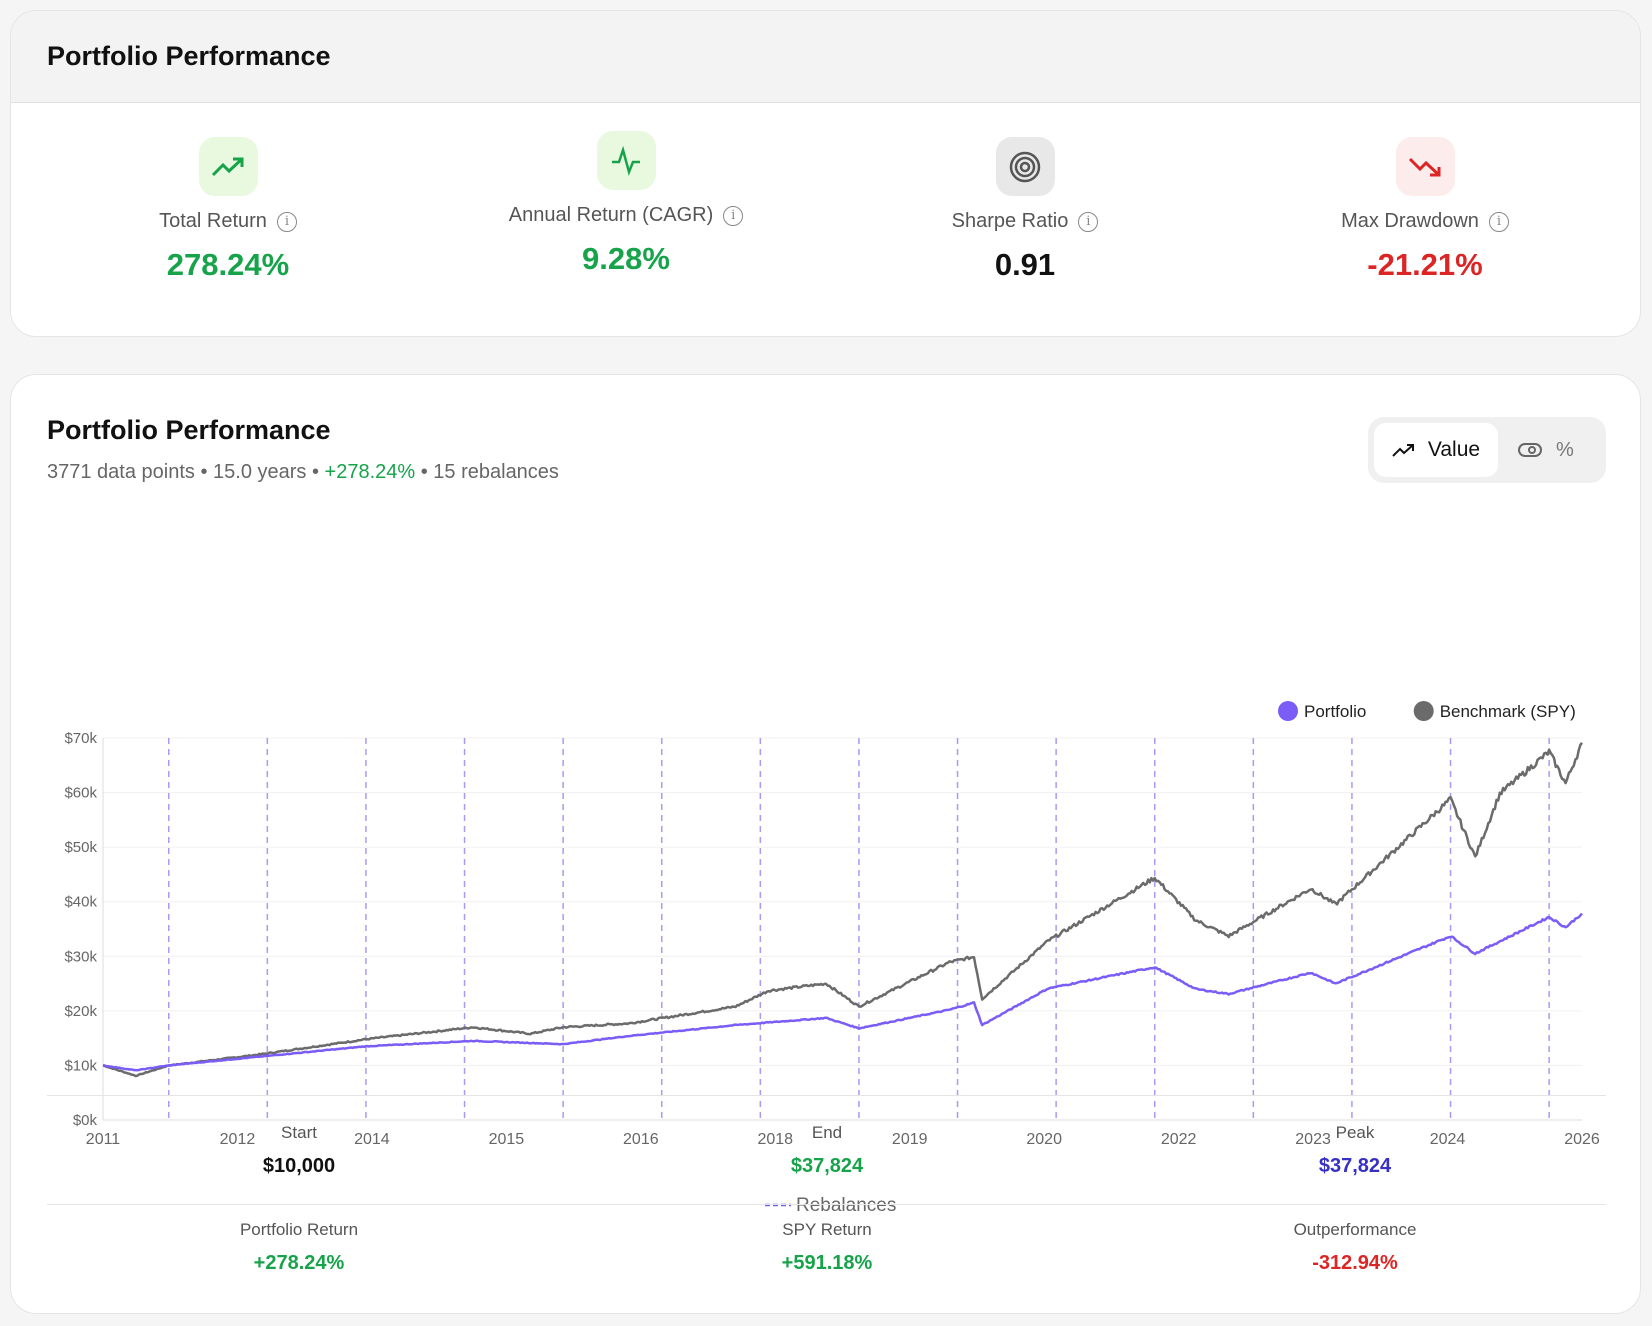 This screenshot has height=1326, width=1652. What do you see at coordinates (80, 956) in the screenshot?
I see `y-tick-label: $30k` at bounding box center [80, 956].